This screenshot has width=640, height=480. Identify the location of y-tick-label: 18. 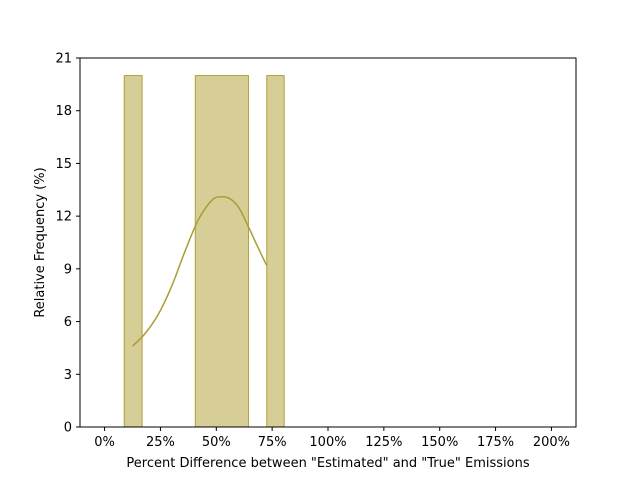
(63, 111).